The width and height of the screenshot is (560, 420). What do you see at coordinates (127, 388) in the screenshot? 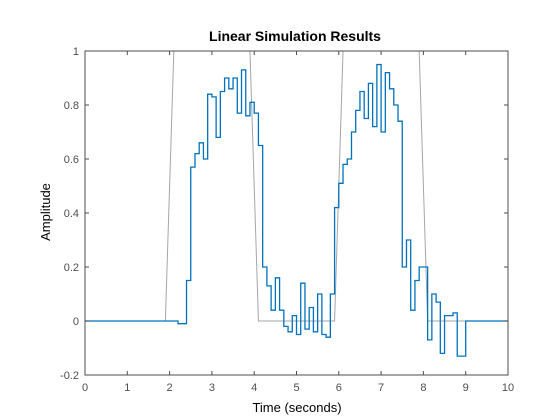
I see `x-tick-label: 1` at bounding box center [127, 388].